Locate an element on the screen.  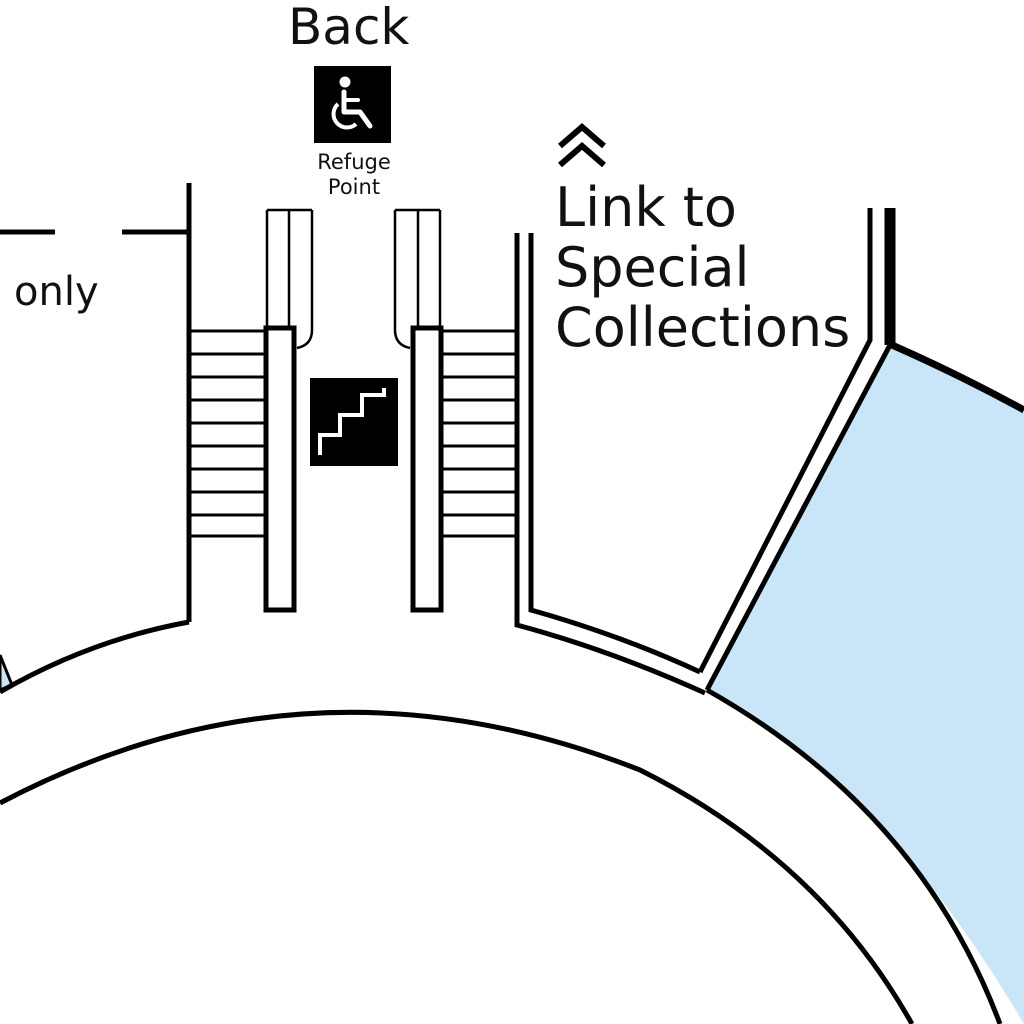
left-handrail is located at coordinates (288, 410).